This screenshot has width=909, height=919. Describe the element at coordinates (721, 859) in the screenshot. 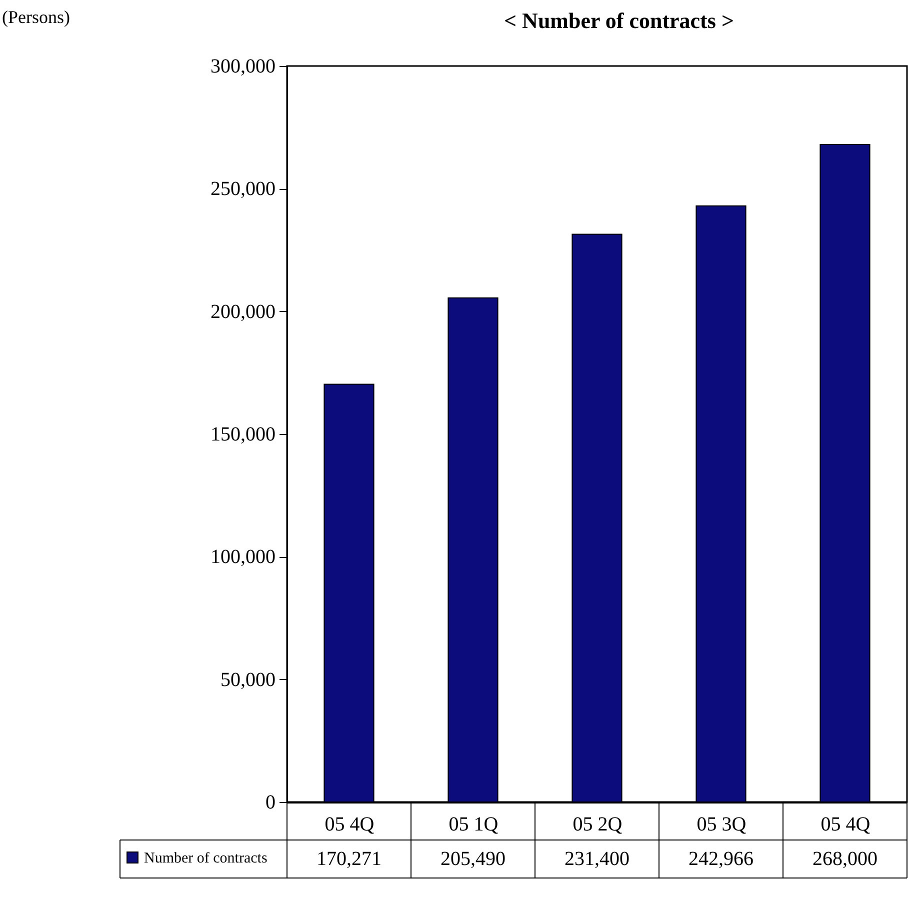

I see `data-label: 242,966` at that location.